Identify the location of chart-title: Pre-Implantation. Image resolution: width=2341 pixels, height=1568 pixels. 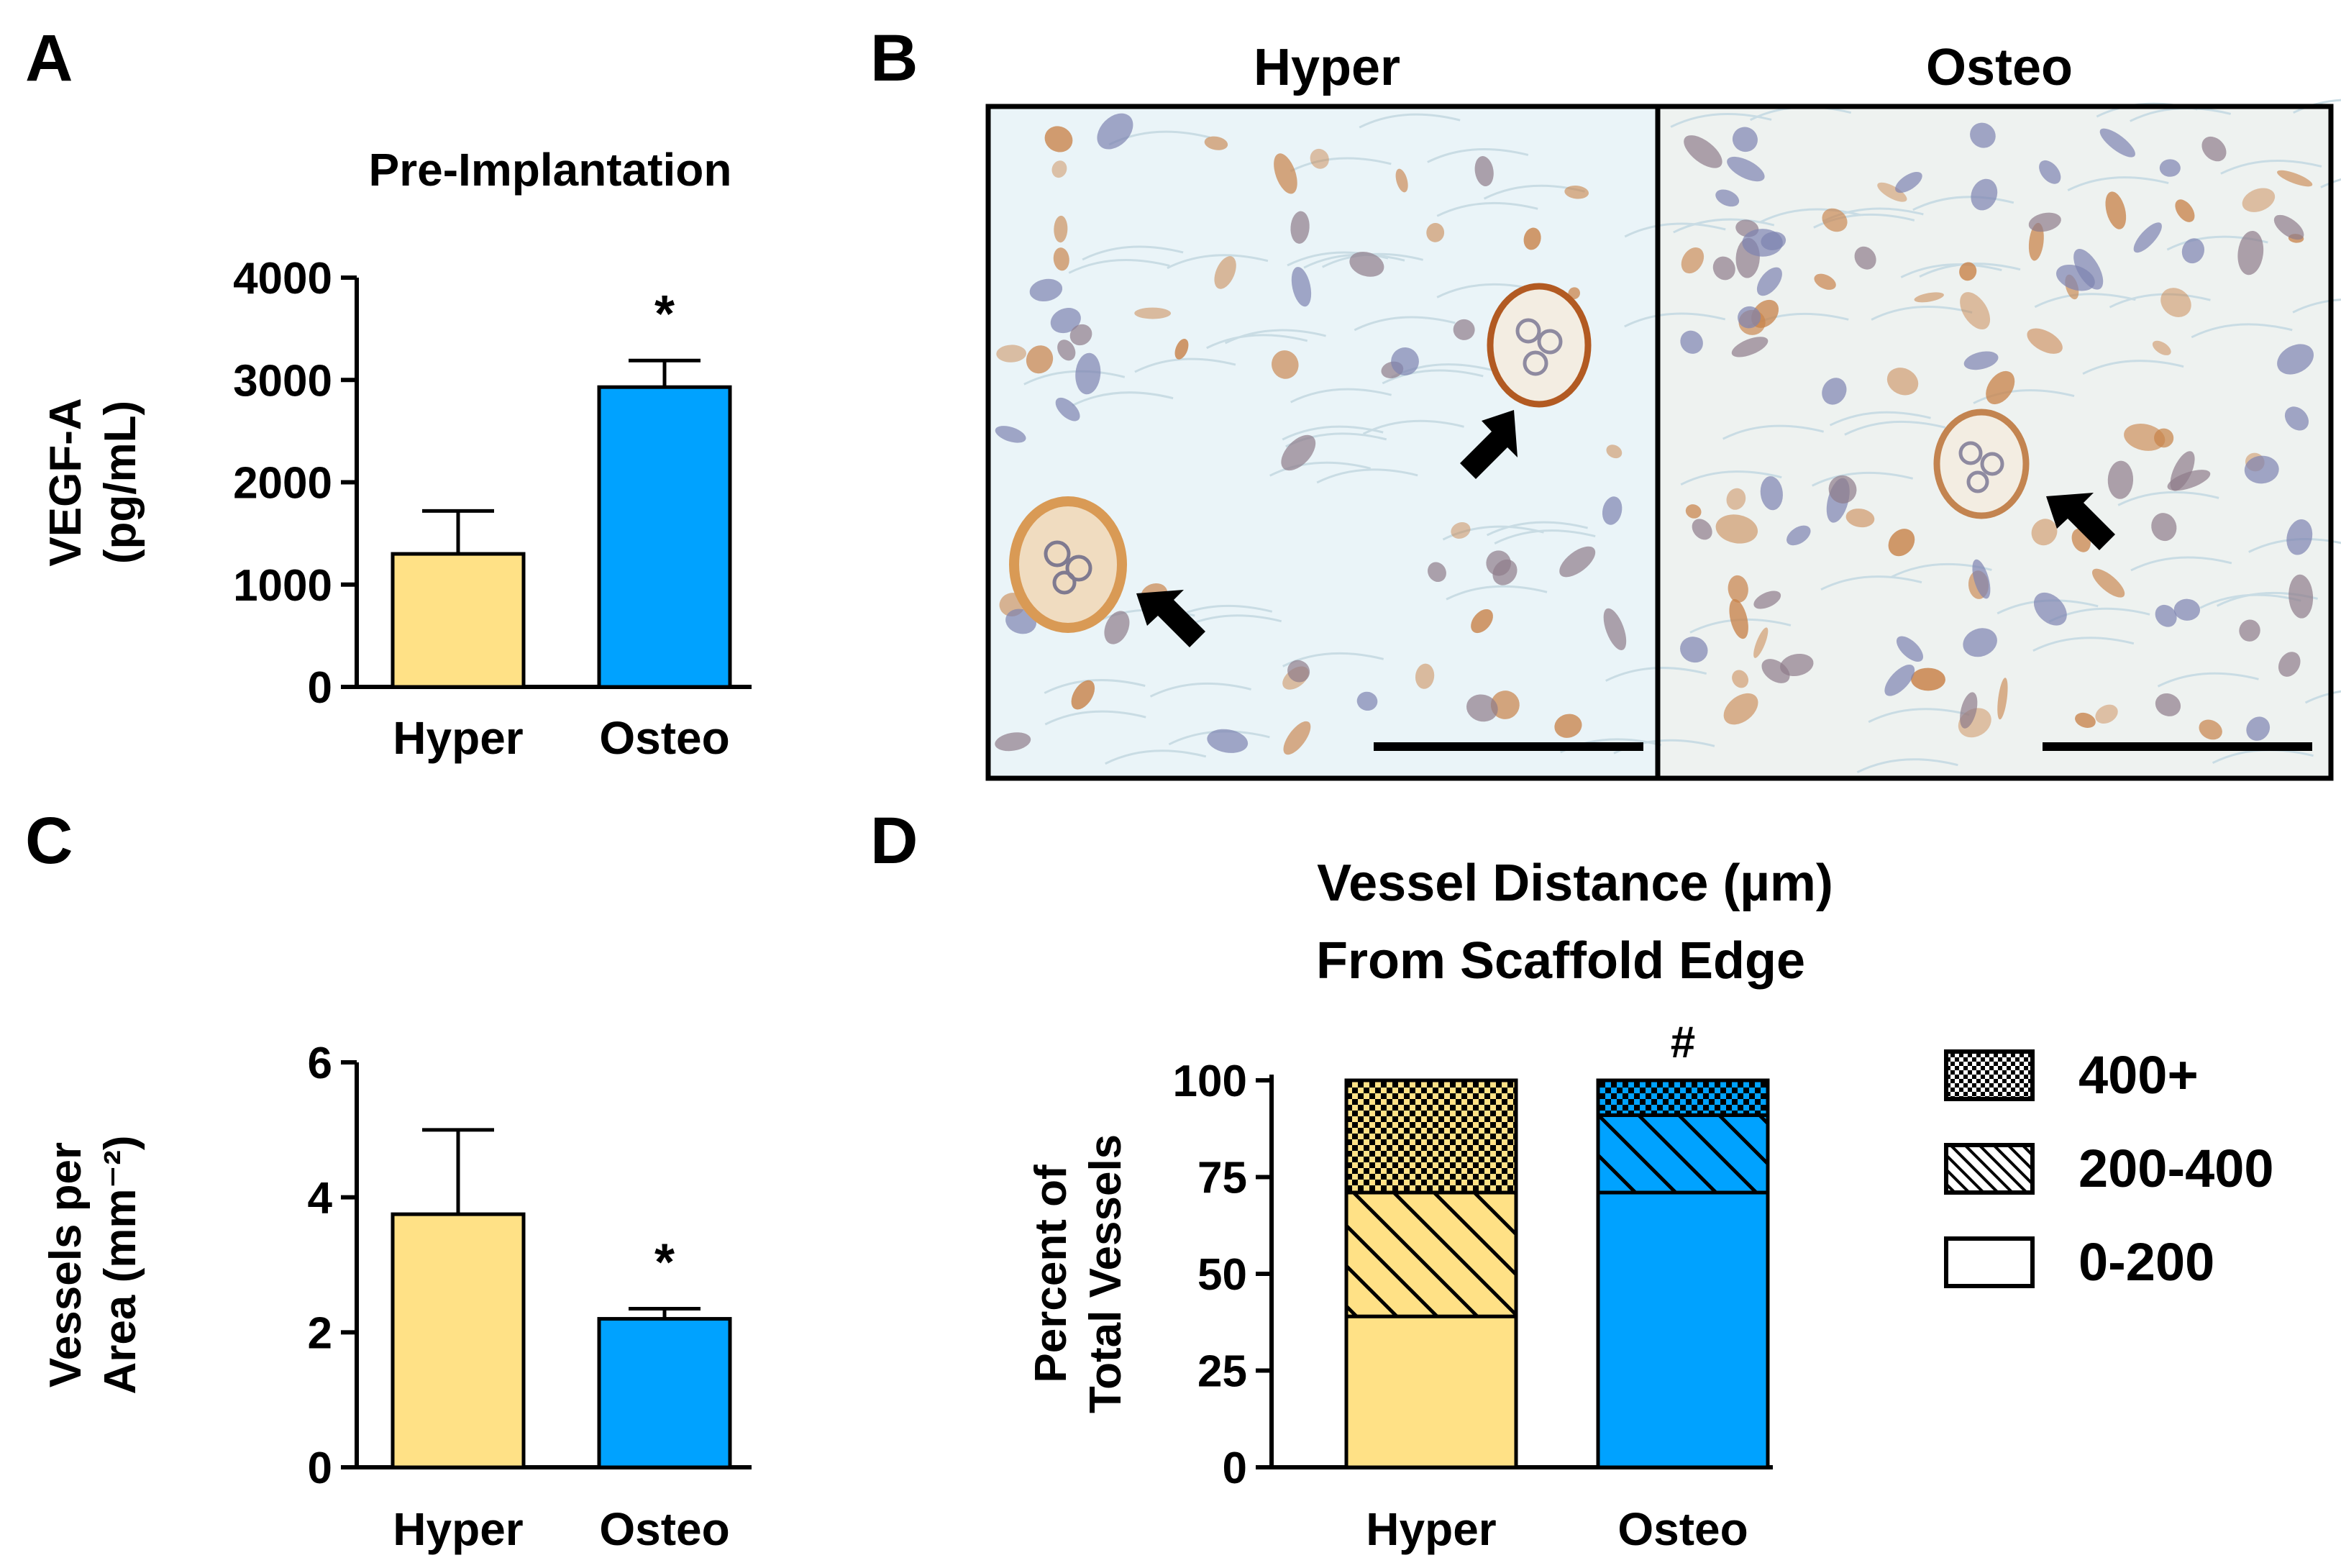
(550, 170).